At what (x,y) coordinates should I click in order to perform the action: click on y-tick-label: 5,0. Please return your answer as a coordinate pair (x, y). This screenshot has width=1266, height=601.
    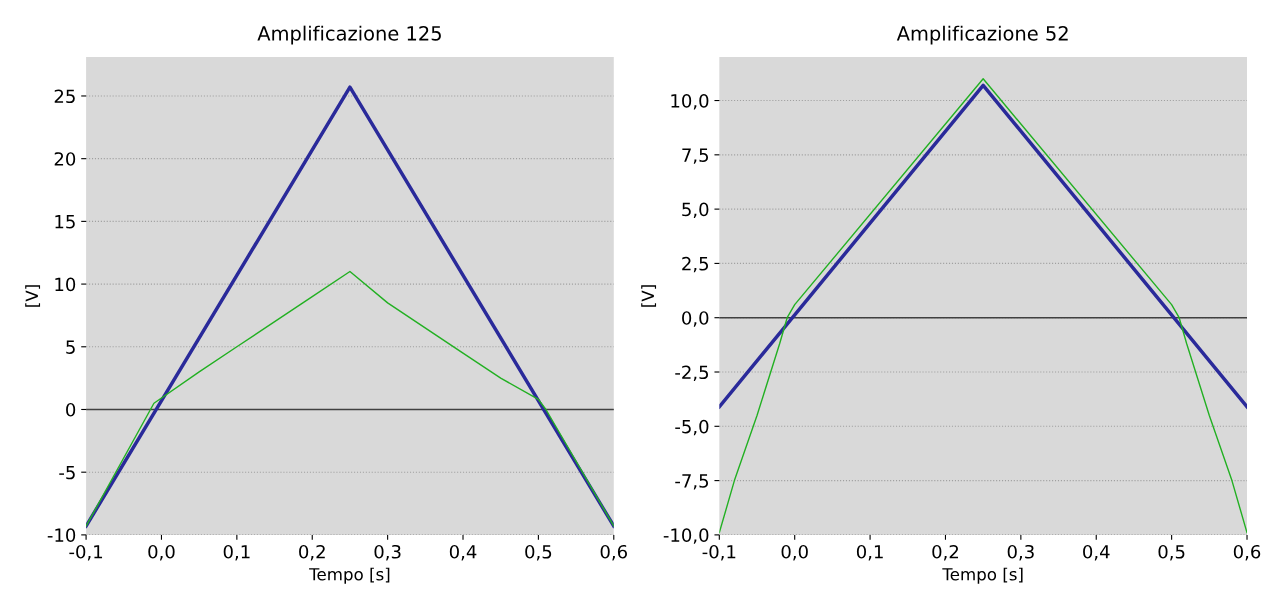
    Looking at the image, I should click on (695, 210).